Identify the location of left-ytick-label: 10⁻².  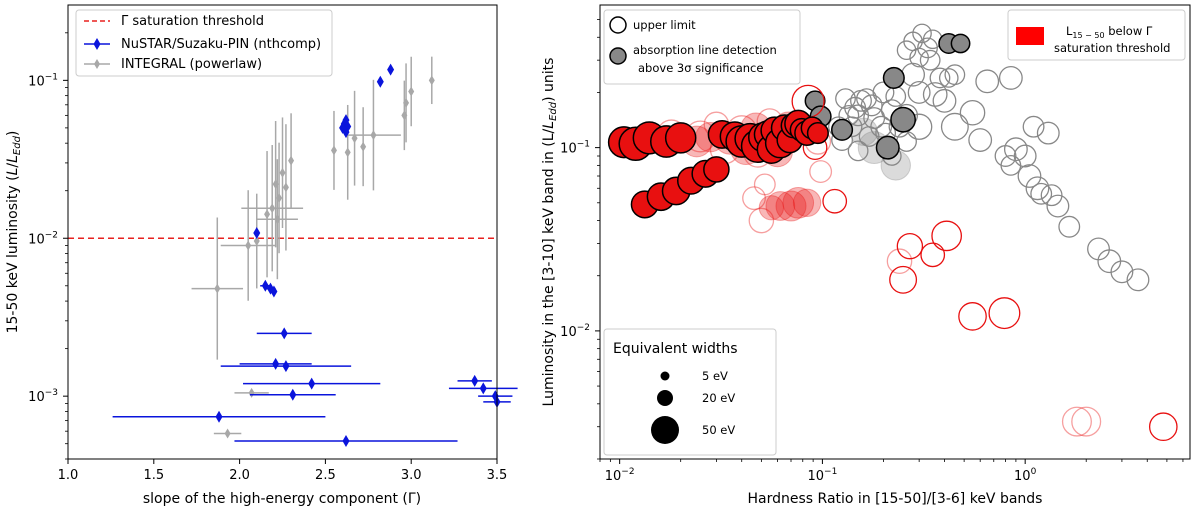
(43, 238).